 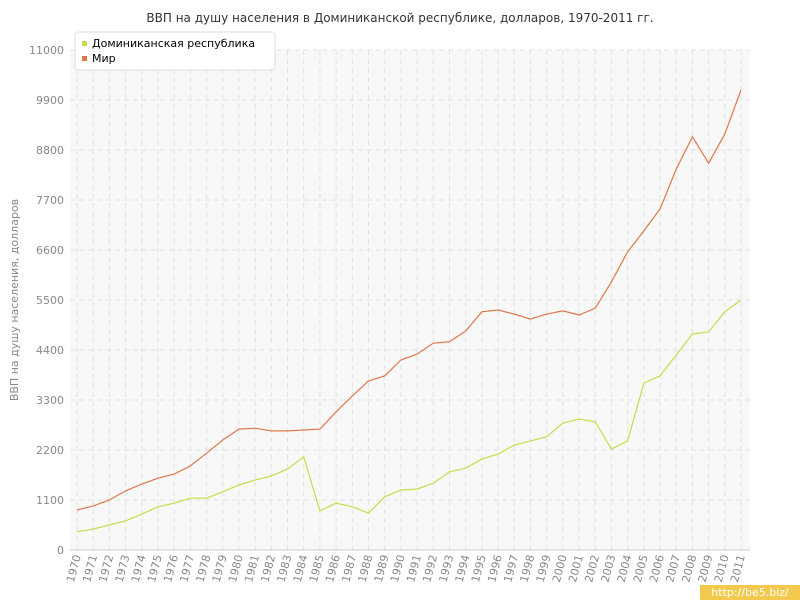 I want to click on legend-label: Доминиканская республика, so click(x=173, y=43).